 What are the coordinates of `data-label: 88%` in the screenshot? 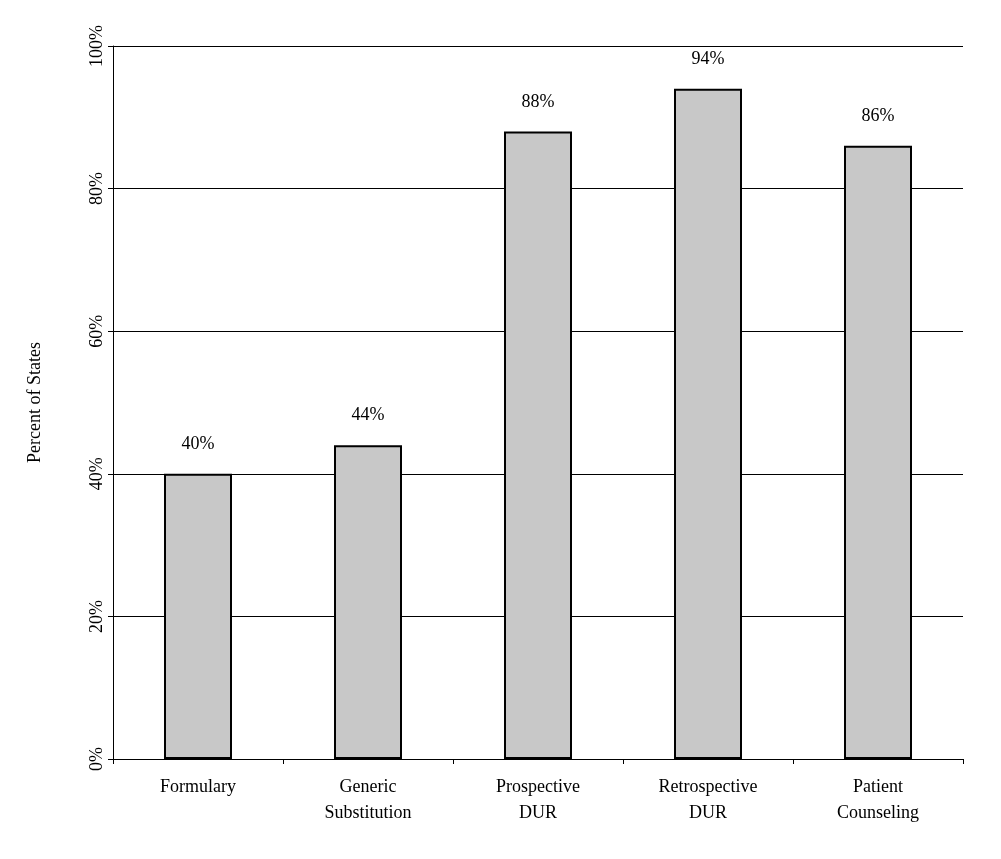 It's located at (538, 100).